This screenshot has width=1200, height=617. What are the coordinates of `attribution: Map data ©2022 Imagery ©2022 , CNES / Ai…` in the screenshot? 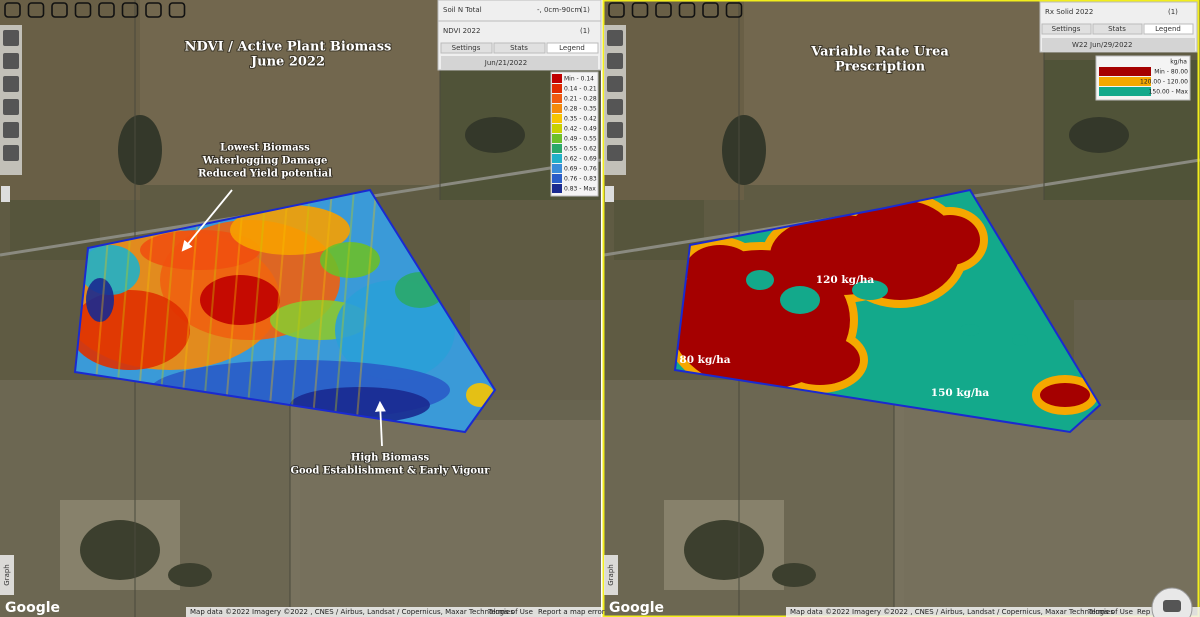 It's located at (352, 612).